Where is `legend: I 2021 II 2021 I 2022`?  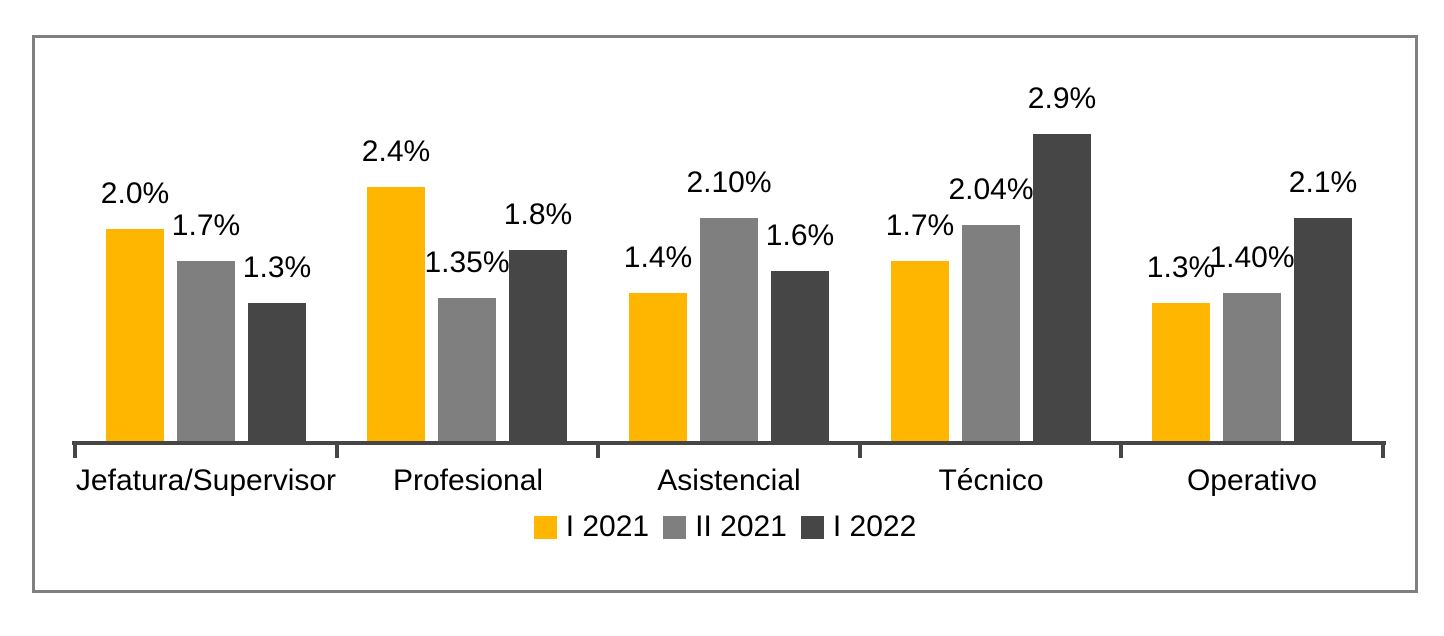
legend: I 2021 II 2021 I 2022 is located at coordinates (725, 527).